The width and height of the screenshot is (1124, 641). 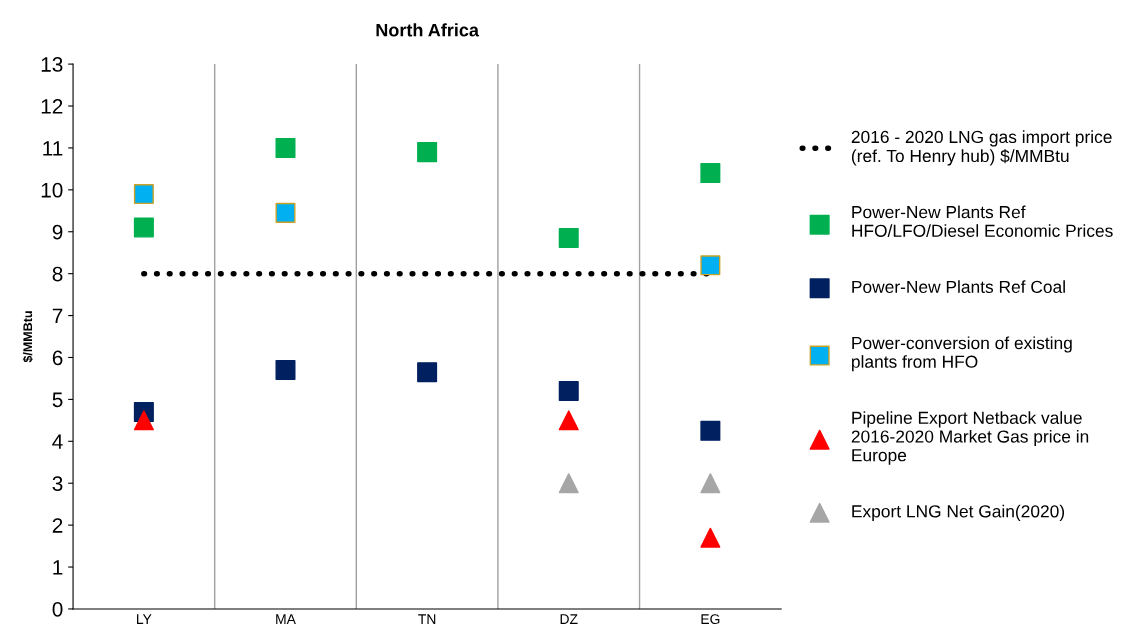 I want to click on x-tick-label: EG, so click(x=710, y=619).